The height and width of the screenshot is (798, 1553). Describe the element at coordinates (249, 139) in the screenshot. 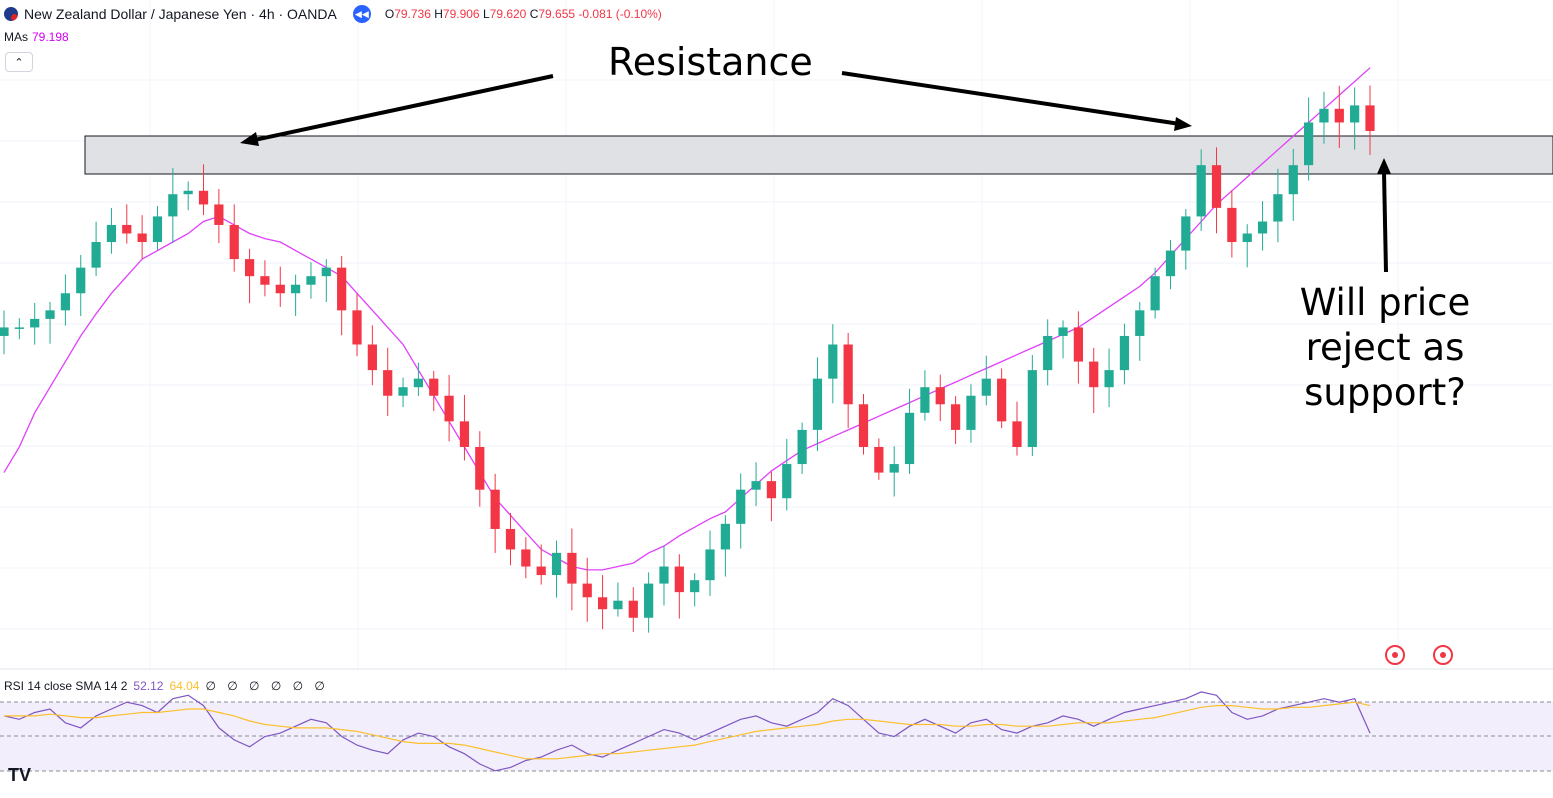

I see `arrow-left-head` at that location.